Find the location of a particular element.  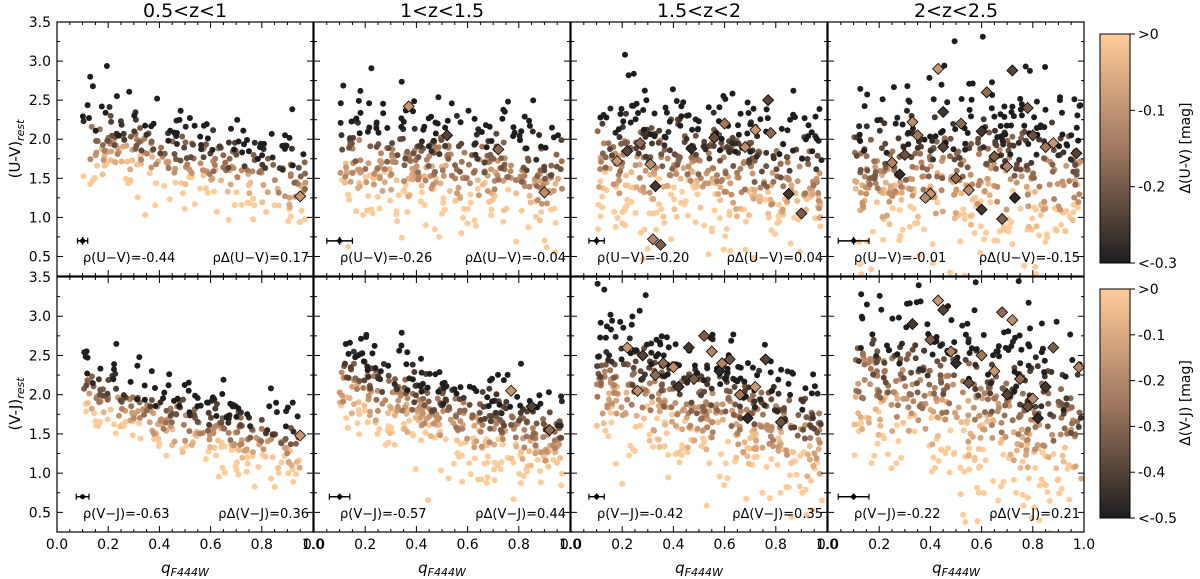

xtick-label-r2c2-4: 0.8 is located at coordinates (519, 545).